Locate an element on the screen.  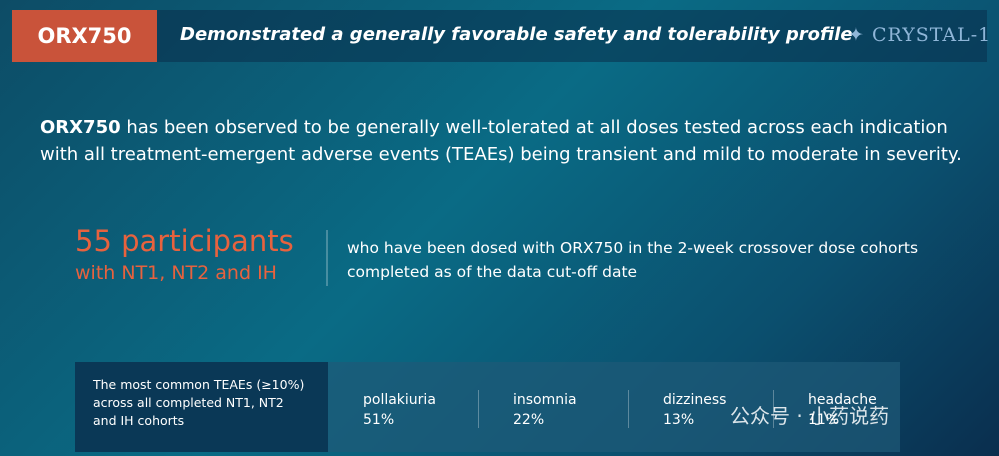
teae-name: pollakiuria is located at coordinates (399, 400).